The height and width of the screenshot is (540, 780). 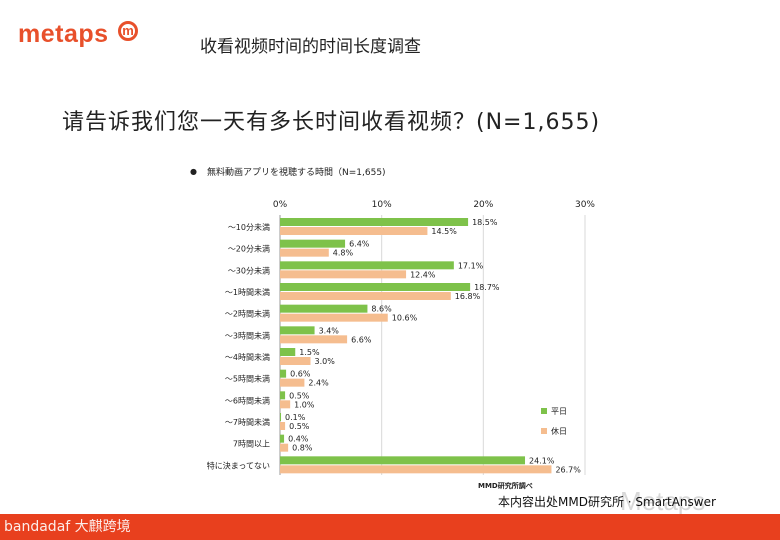 What do you see at coordinates (505, 485) in the screenshot?
I see `chart-source: MMD研究所調べ` at bounding box center [505, 485].